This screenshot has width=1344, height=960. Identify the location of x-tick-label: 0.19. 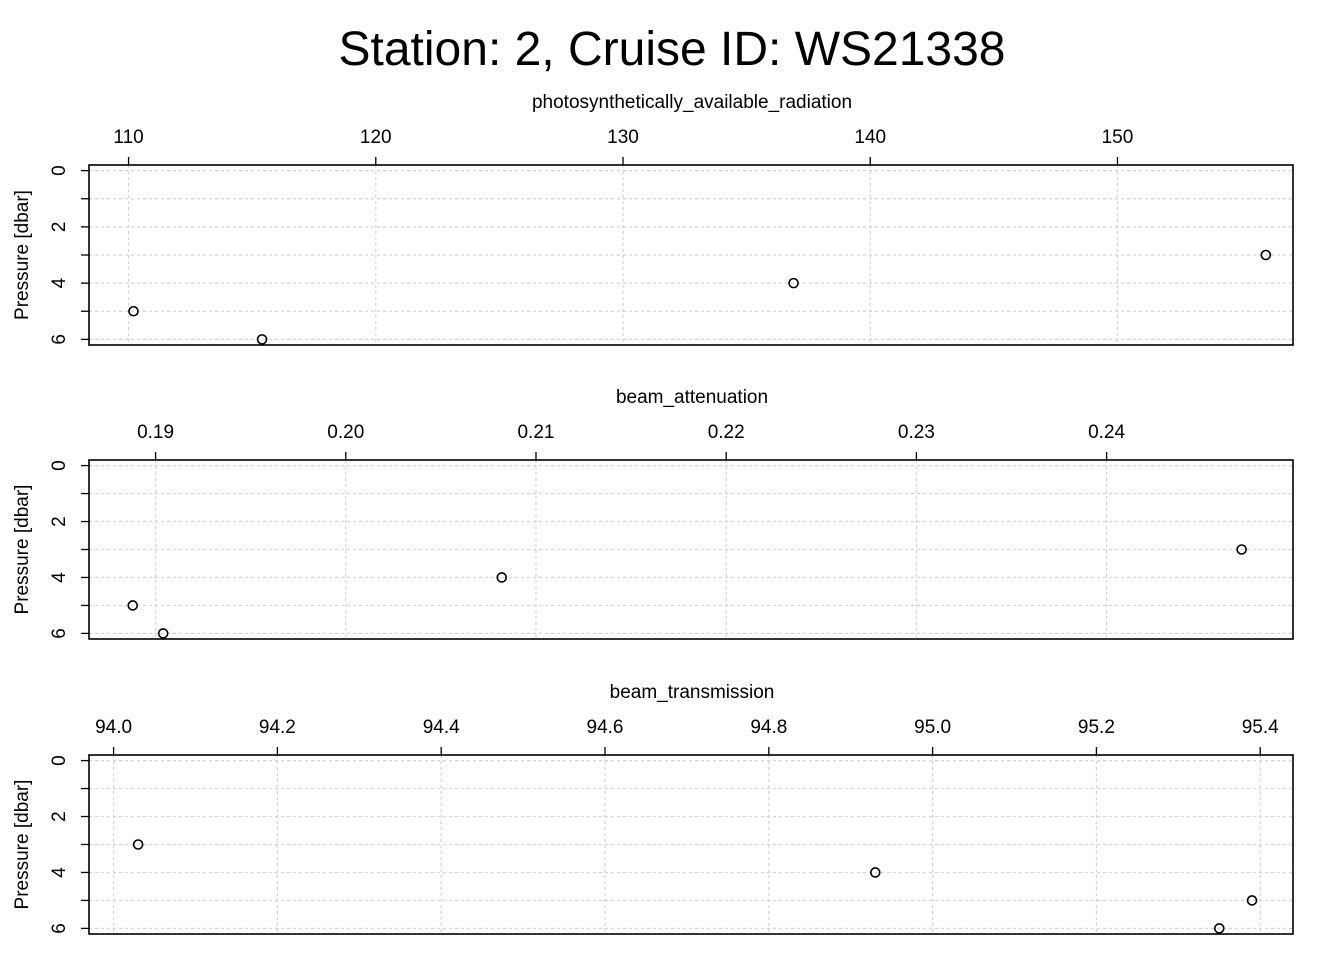
(155, 432).